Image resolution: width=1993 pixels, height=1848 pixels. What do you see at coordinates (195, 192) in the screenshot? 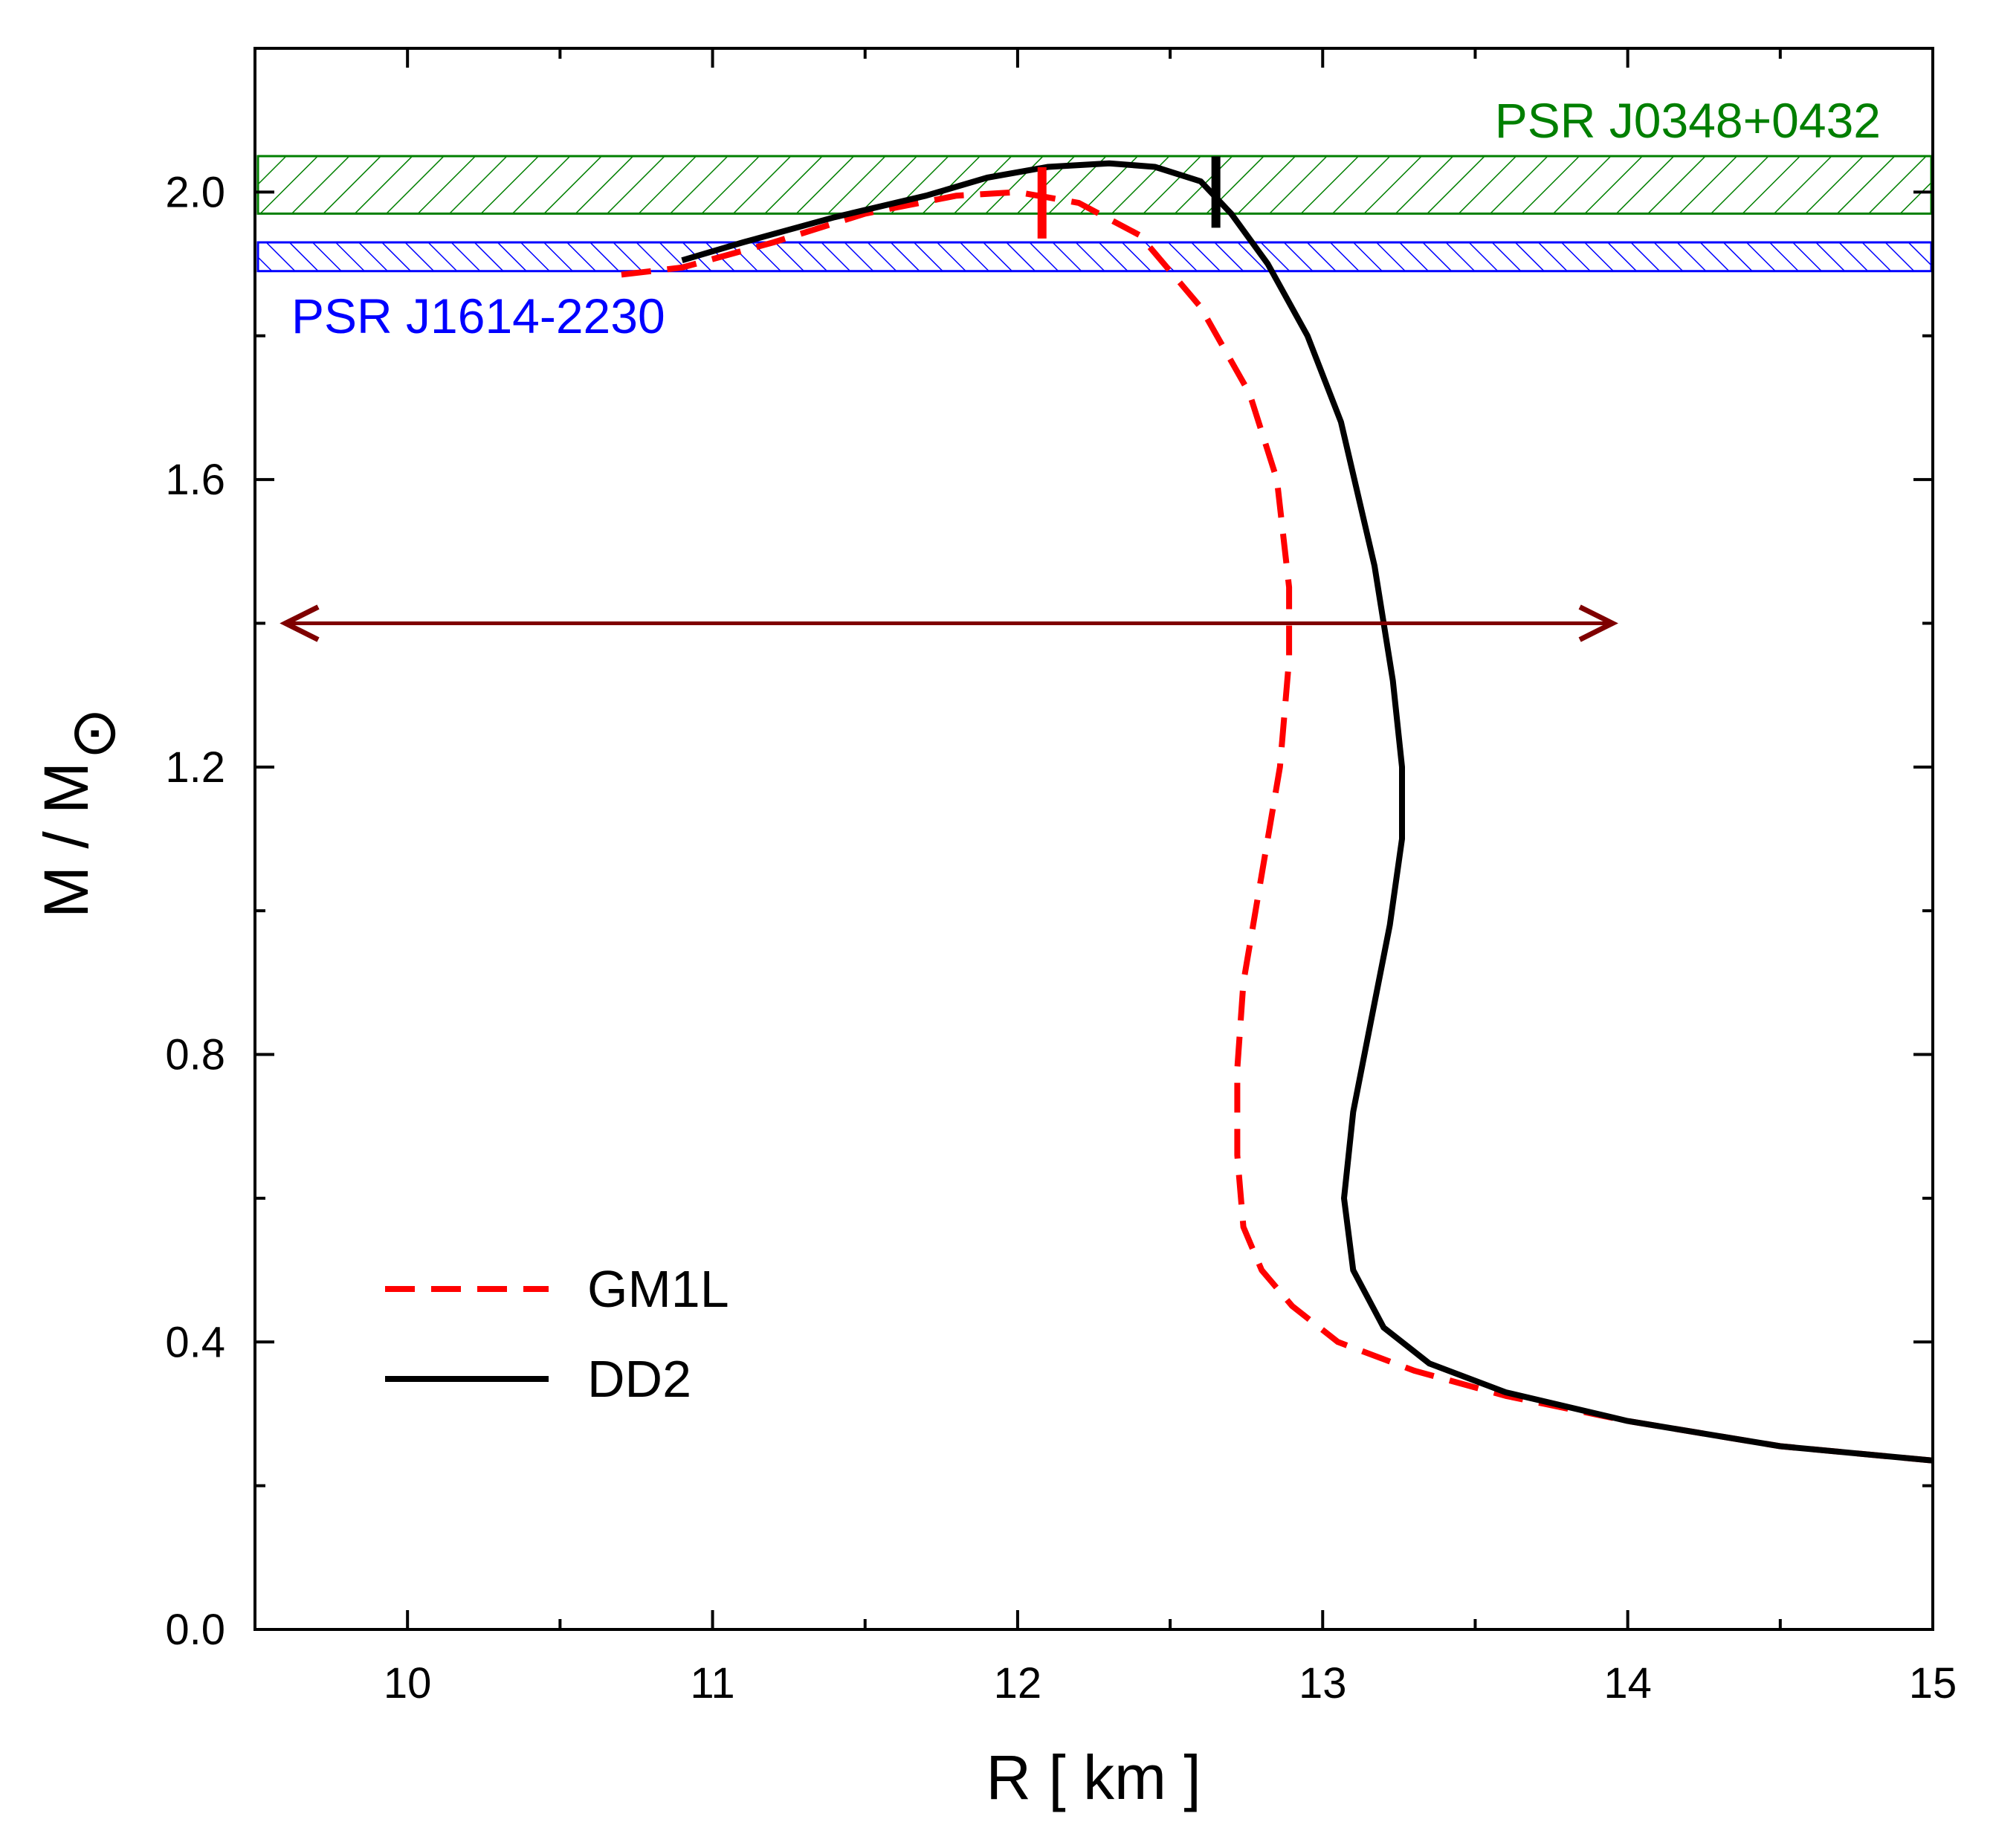
I see `y-tick-label: 2.0` at bounding box center [195, 192].